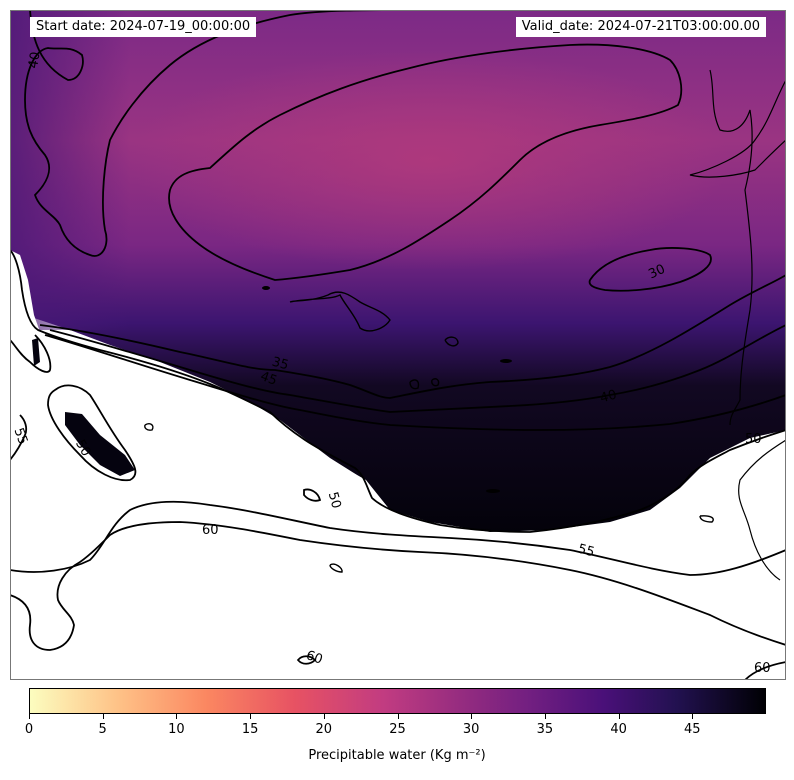 The image size is (794, 780). Describe the element at coordinates (762, 510) in the screenshot. I see `coast-br` at that location.